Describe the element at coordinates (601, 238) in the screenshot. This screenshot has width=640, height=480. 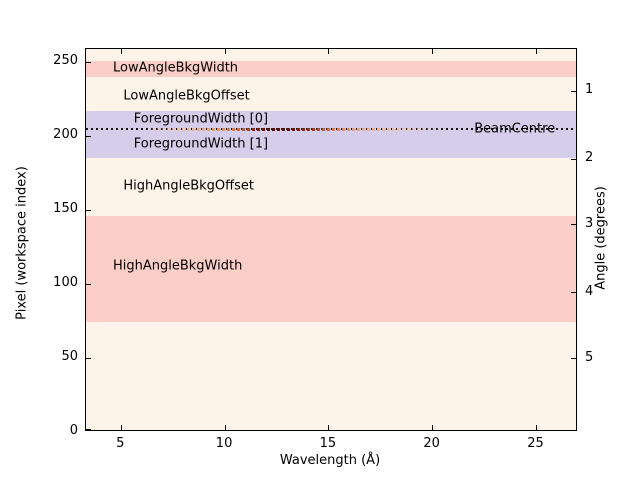
I see `y-axis-label-right: Angle (degrees)` at that location.